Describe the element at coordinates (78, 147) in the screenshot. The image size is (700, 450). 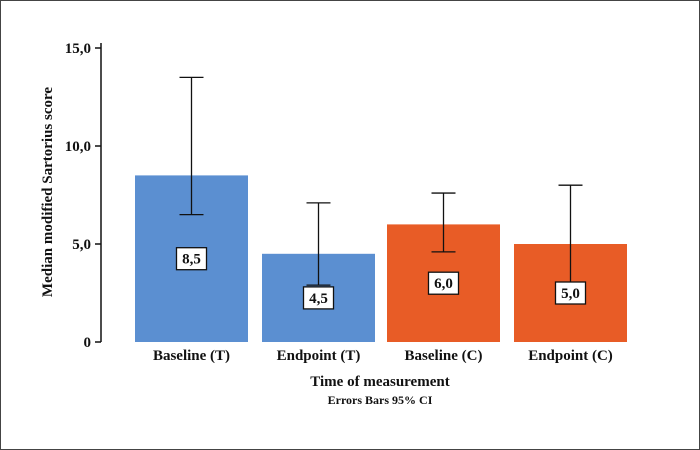
I see `y-tick-label: 10,0` at that location.